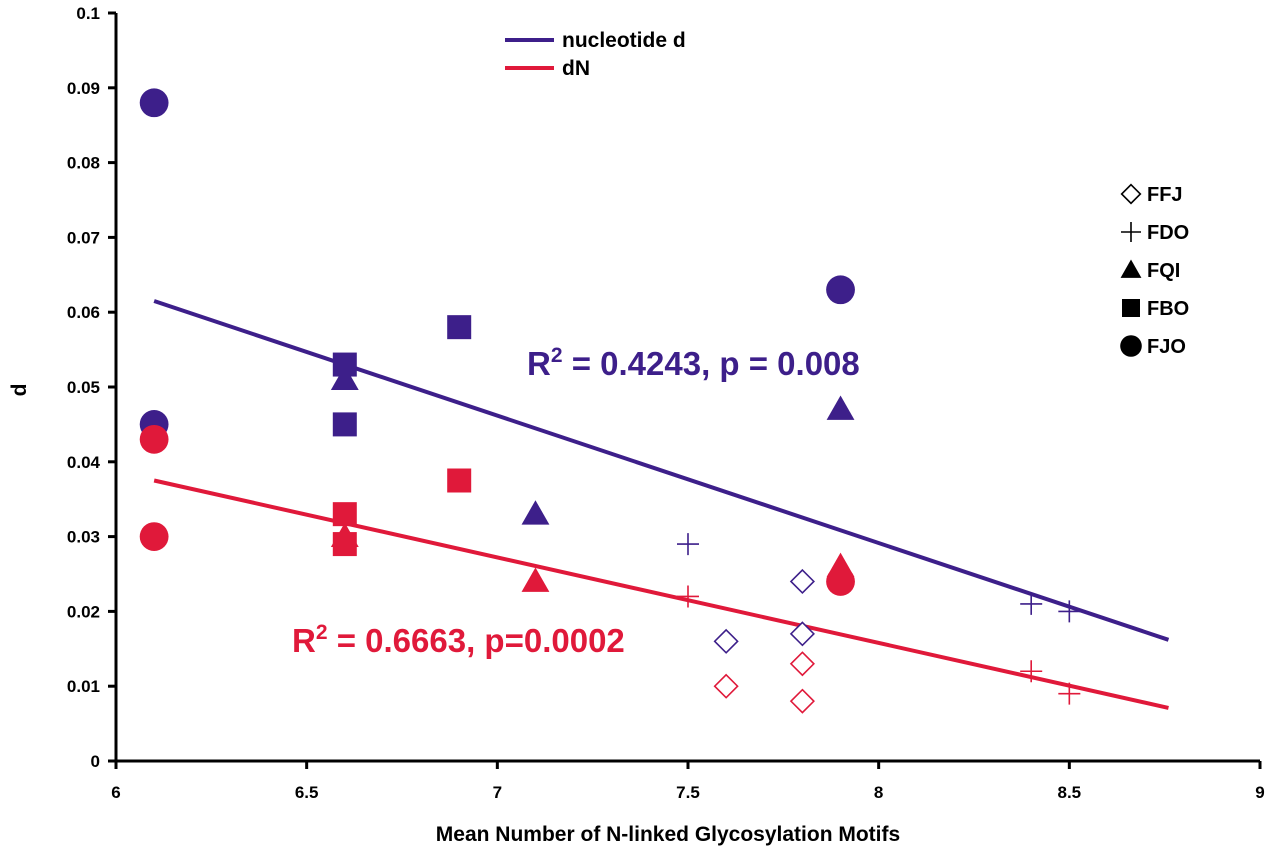 This screenshot has width=1272, height=854. I want to click on legend-marker-label: FDO, so click(1168, 233).